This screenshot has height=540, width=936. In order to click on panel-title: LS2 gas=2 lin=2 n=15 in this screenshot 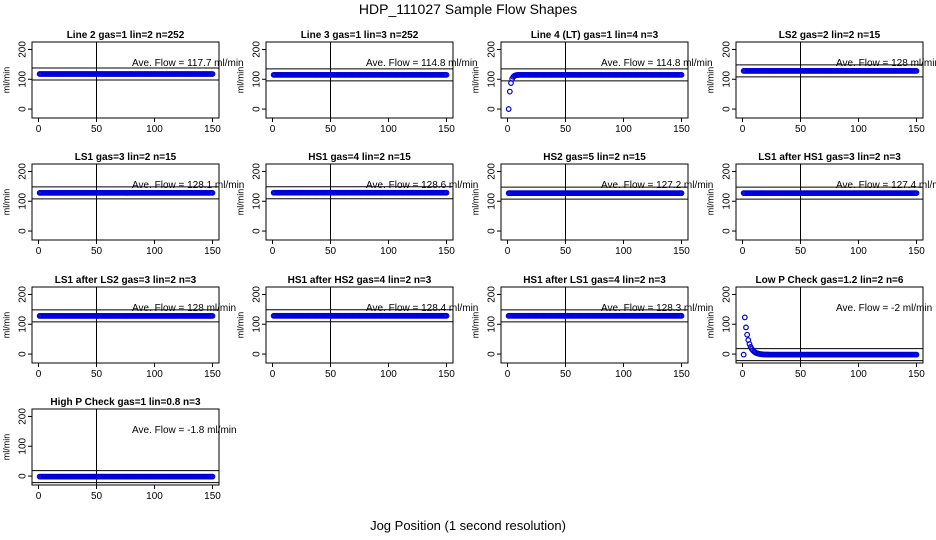, I will do `click(830, 35)`.